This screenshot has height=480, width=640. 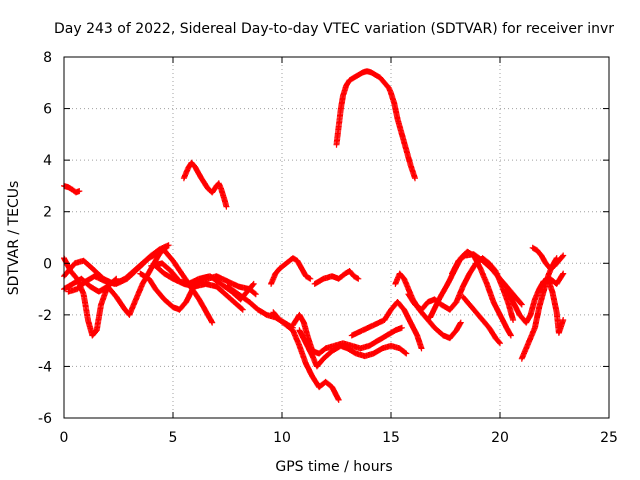 I want to click on y-tick-label: -6, so click(x=45, y=419).